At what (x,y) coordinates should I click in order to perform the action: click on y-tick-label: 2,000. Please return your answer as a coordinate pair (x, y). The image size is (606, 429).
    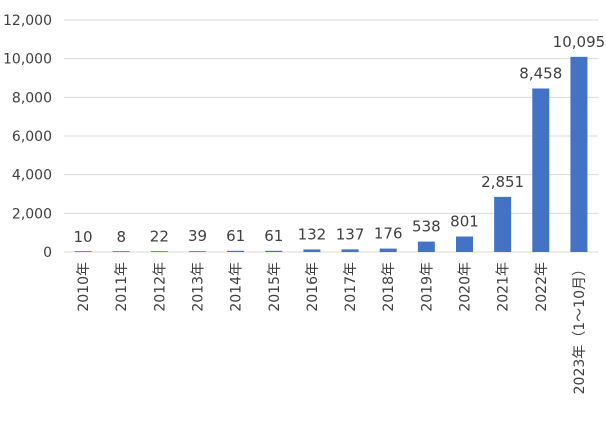
    Looking at the image, I should click on (32, 214).